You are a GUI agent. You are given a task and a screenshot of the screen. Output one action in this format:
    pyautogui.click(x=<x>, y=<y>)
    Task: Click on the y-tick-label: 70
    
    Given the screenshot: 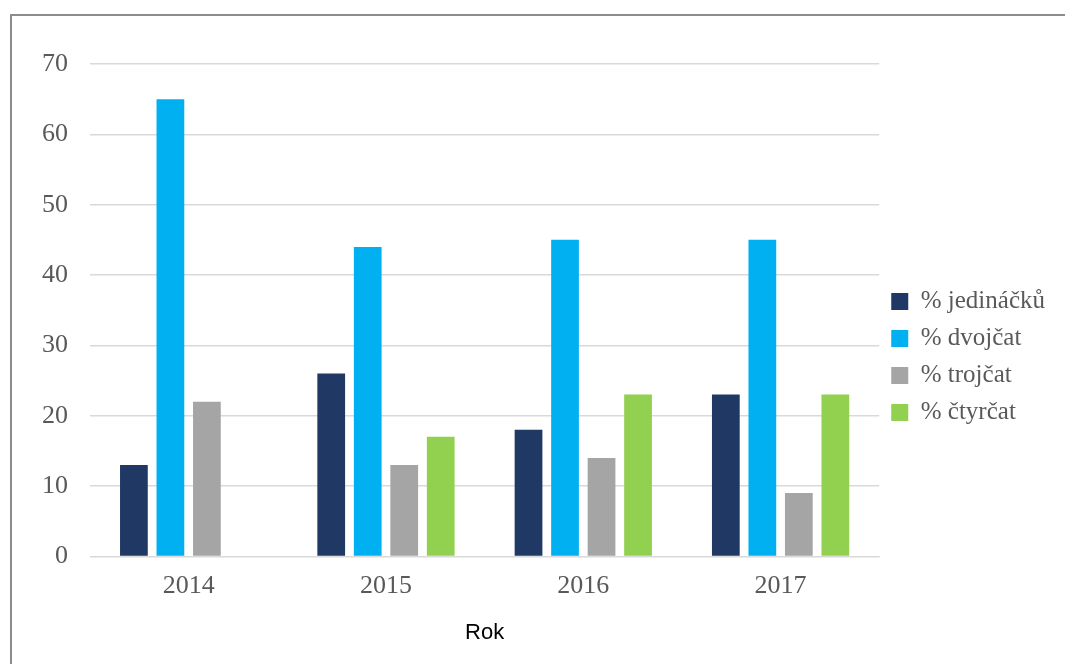 What is the action you would take?
    pyautogui.click(x=55, y=62)
    